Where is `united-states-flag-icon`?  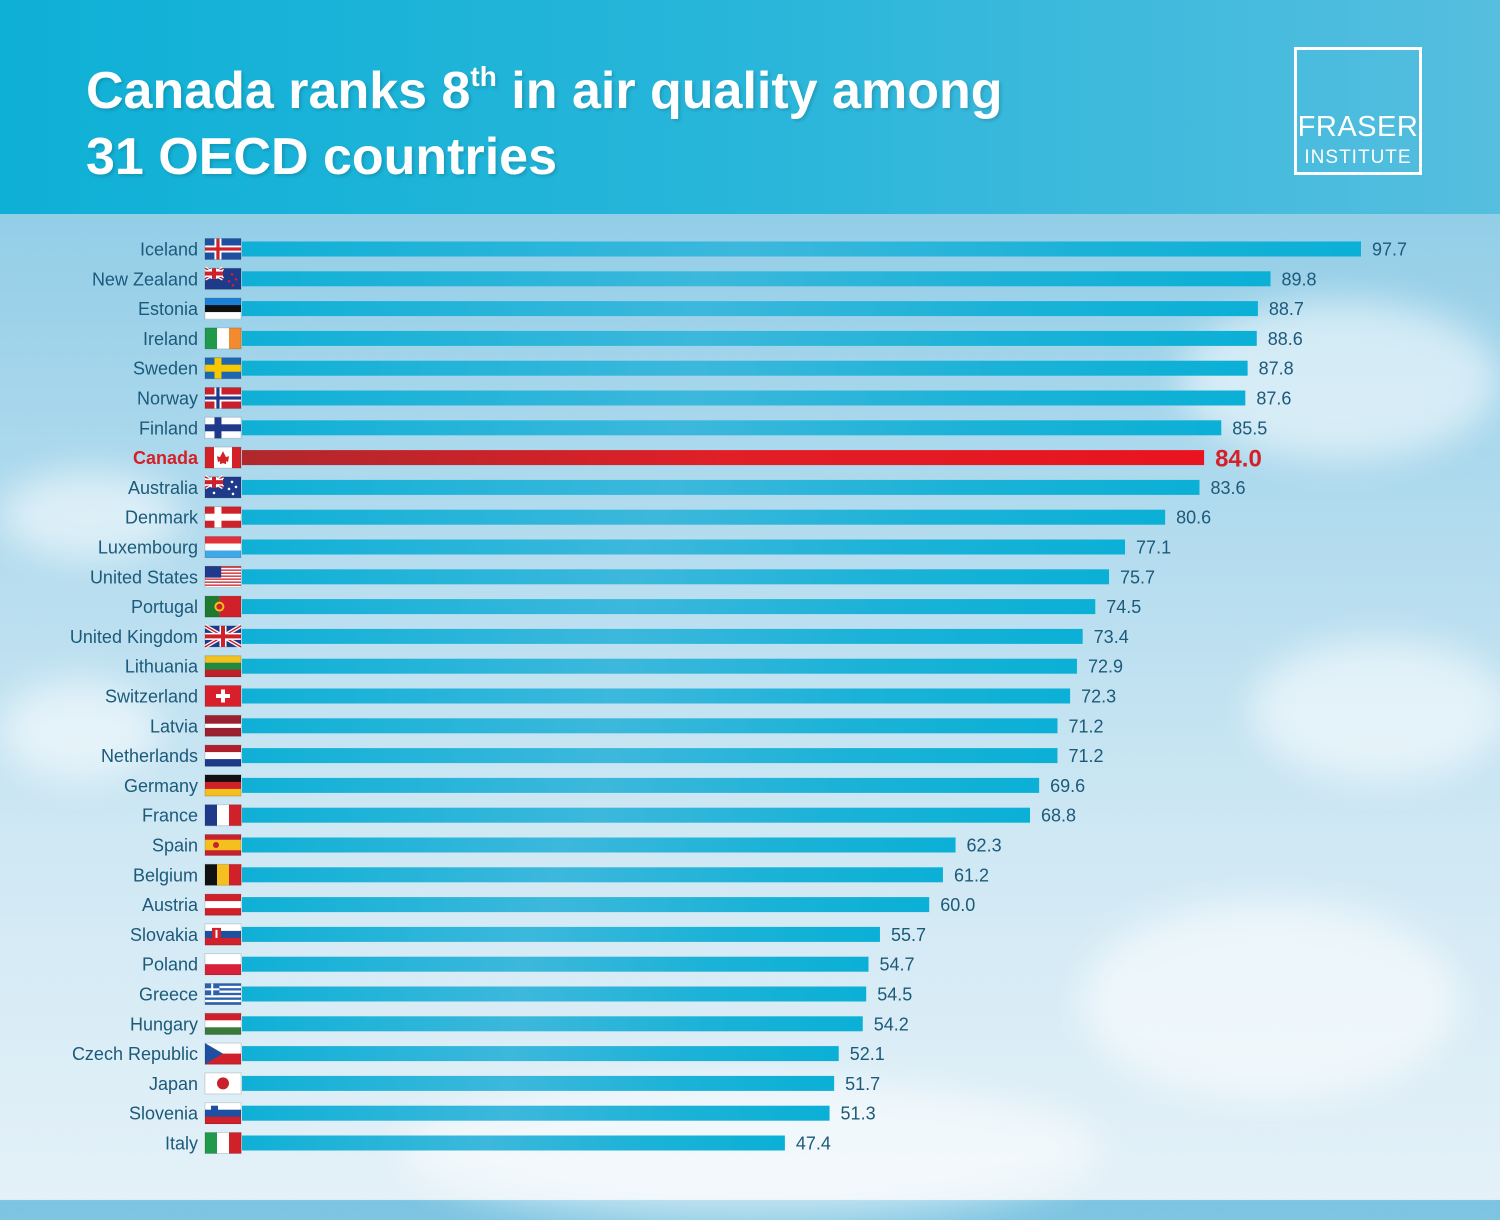 united-states-flag-icon is located at coordinates (223, 576).